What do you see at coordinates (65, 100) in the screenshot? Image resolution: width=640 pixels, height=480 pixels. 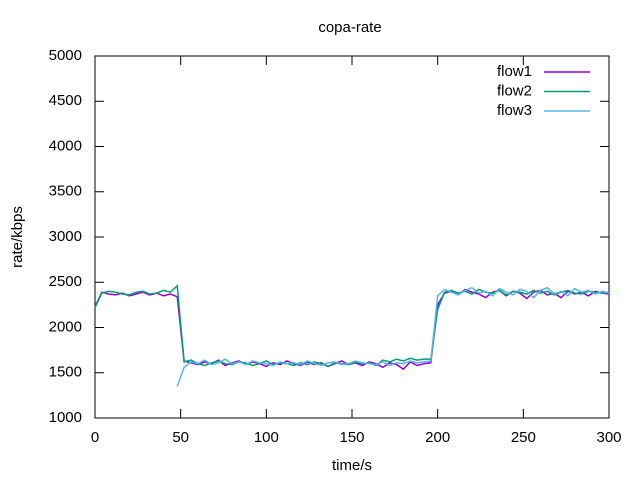 I see `y-tick-label: 4500` at bounding box center [65, 100].